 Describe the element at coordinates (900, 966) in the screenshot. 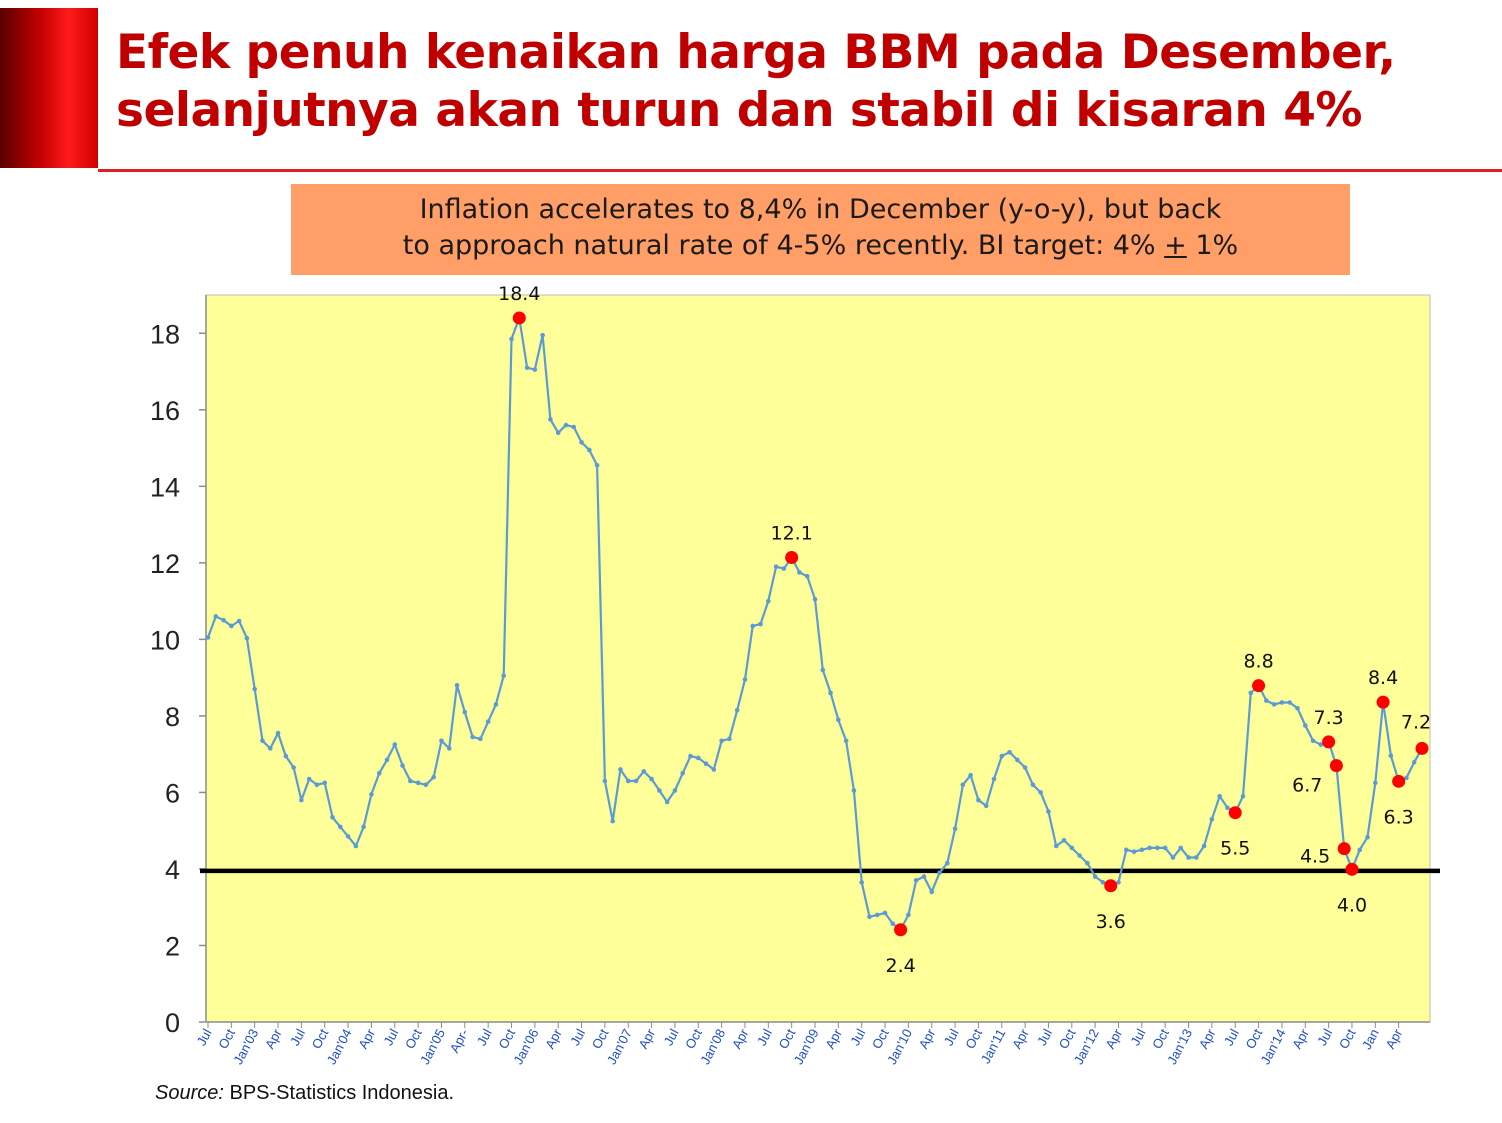

I see `highlight-label: 2.4` at that location.